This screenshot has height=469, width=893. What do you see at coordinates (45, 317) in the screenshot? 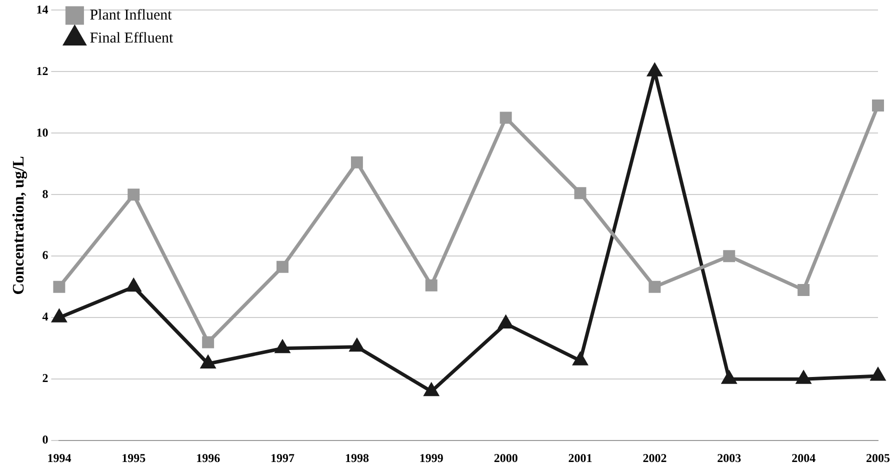
I see `y-tick-label: 4` at bounding box center [45, 317].